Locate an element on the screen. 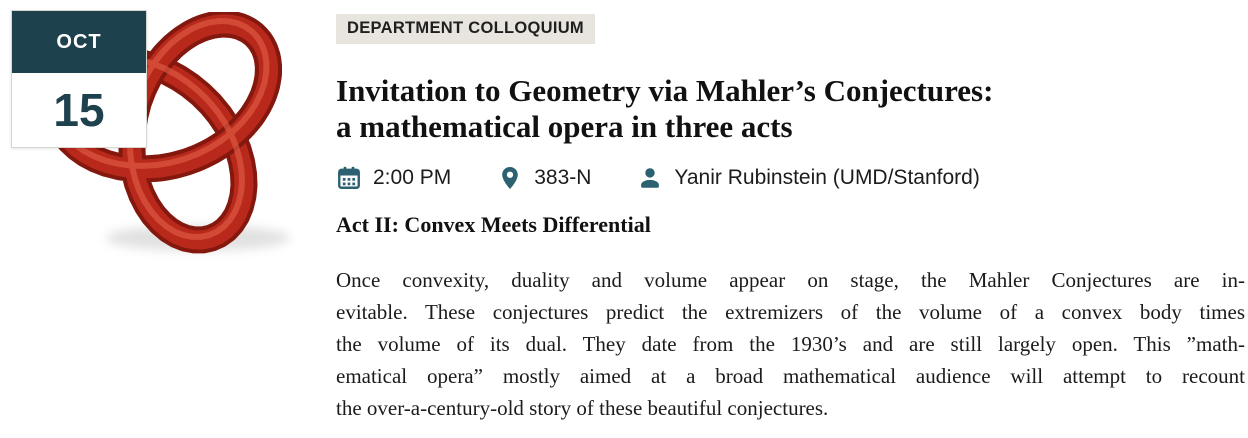 The image size is (1248, 438). event-title-line-2: a mathematical opera in three acts is located at coordinates (564, 126).